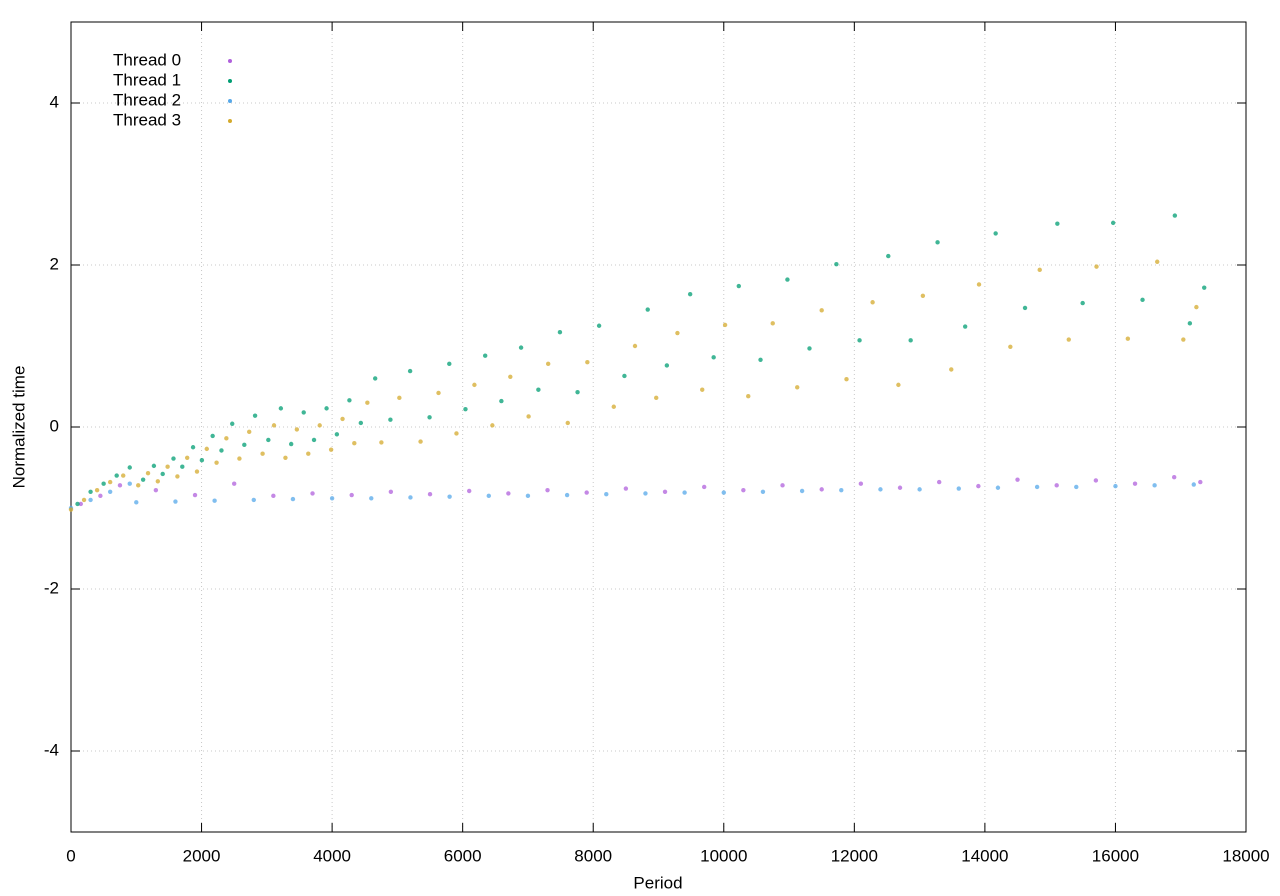 This screenshot has width=1280, height=896. What do you see at coordinates (18, 427) in the screenshot?
I see `y-axis-label: Normalized time` at bounding box center [18, 427].